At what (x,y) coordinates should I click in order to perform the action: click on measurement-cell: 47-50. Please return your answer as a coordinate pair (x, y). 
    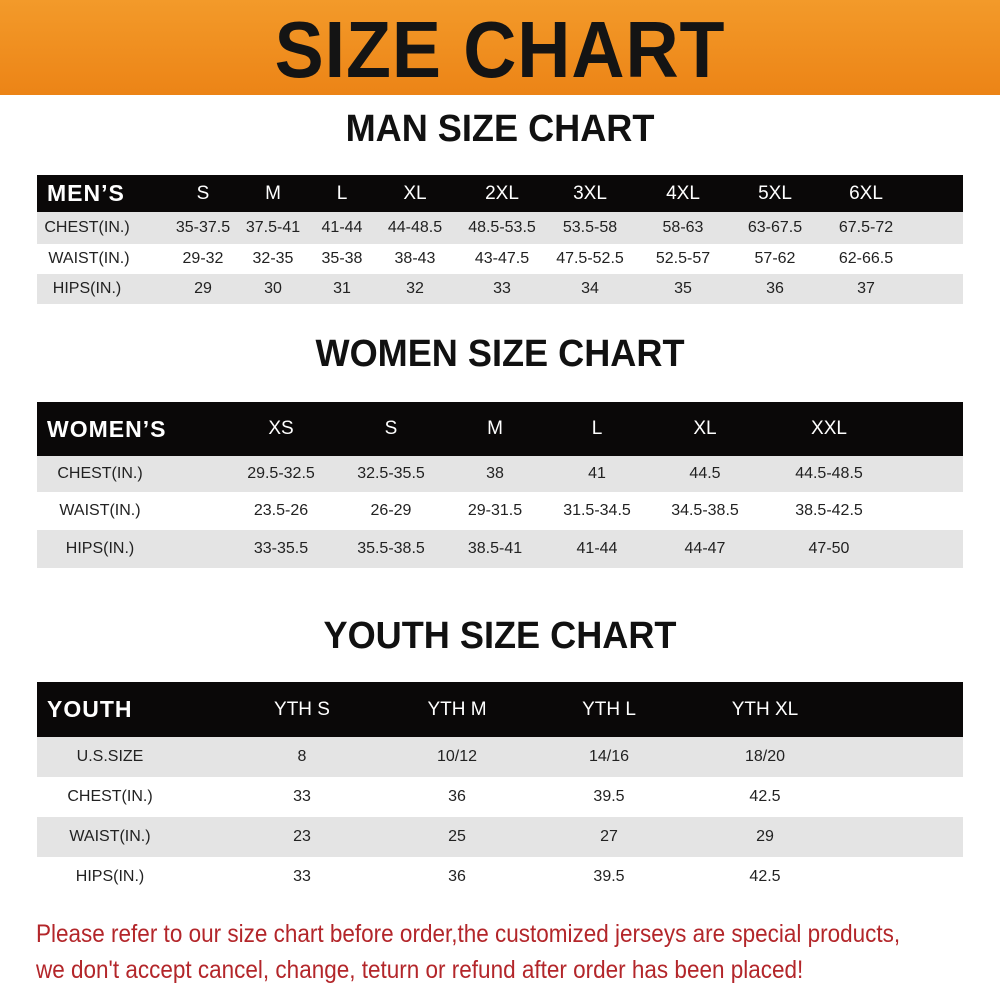
    Looking at the image, I should click on (829, 548).